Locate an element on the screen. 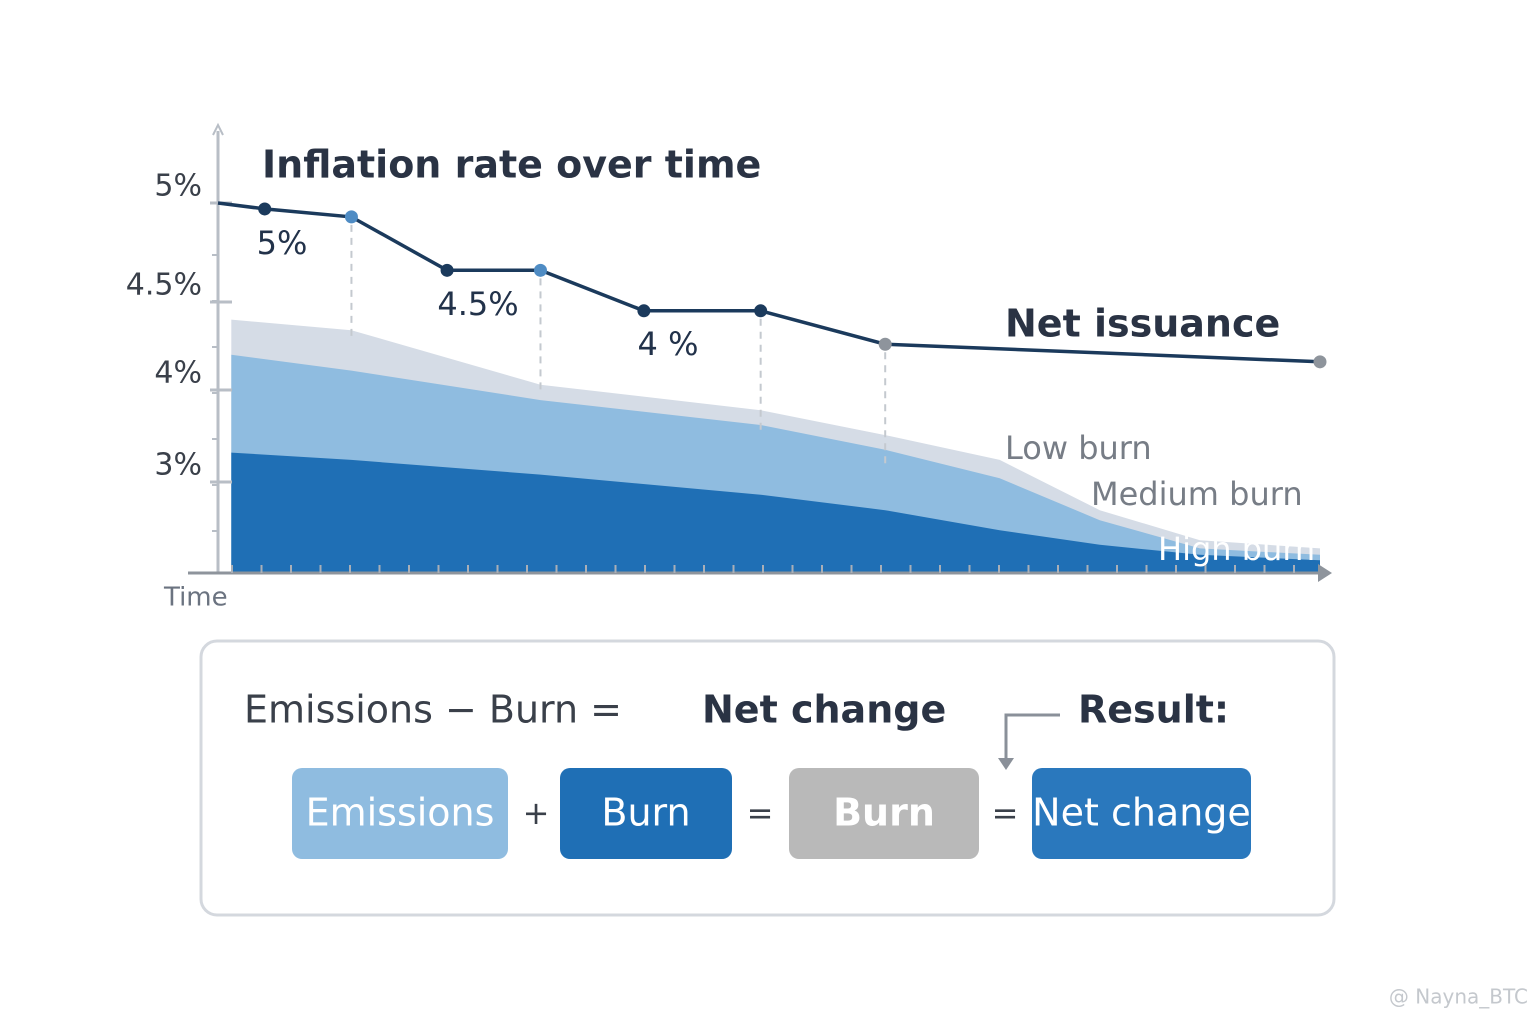 The height and width of the screenshot is (1028, 1536). y-tick-label: 4% is located at coordinates (178, 373).